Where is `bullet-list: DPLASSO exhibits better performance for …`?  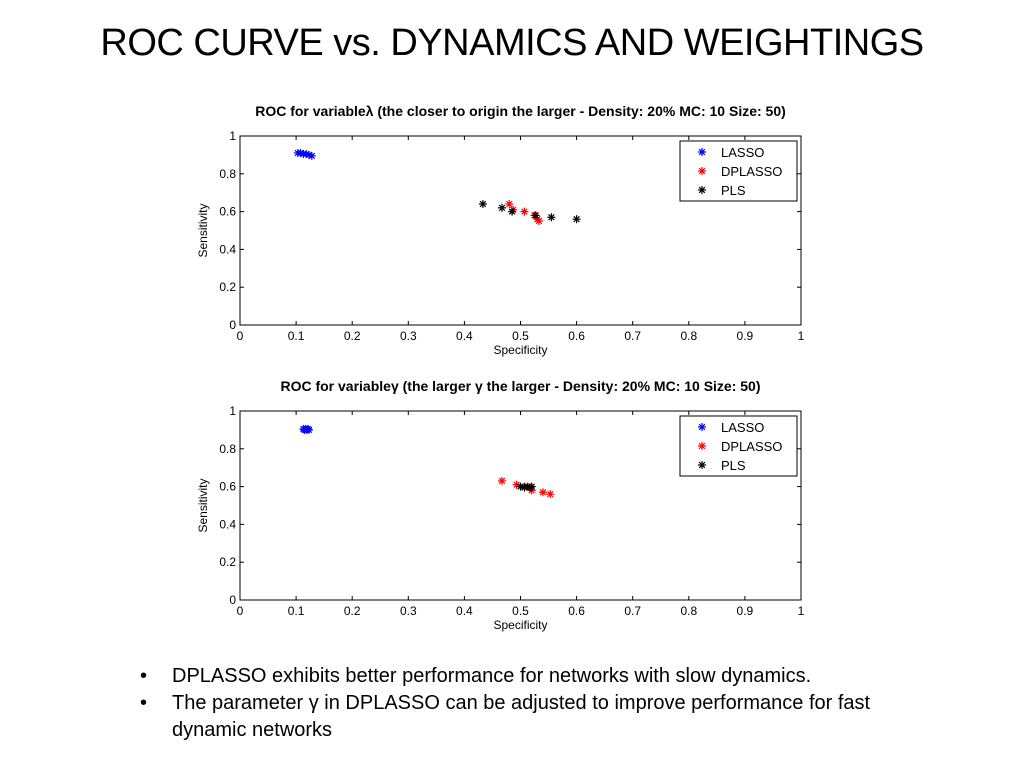 bullet-list: DPLASSO exhibits better performance for … is located at coordinates (540, 703).